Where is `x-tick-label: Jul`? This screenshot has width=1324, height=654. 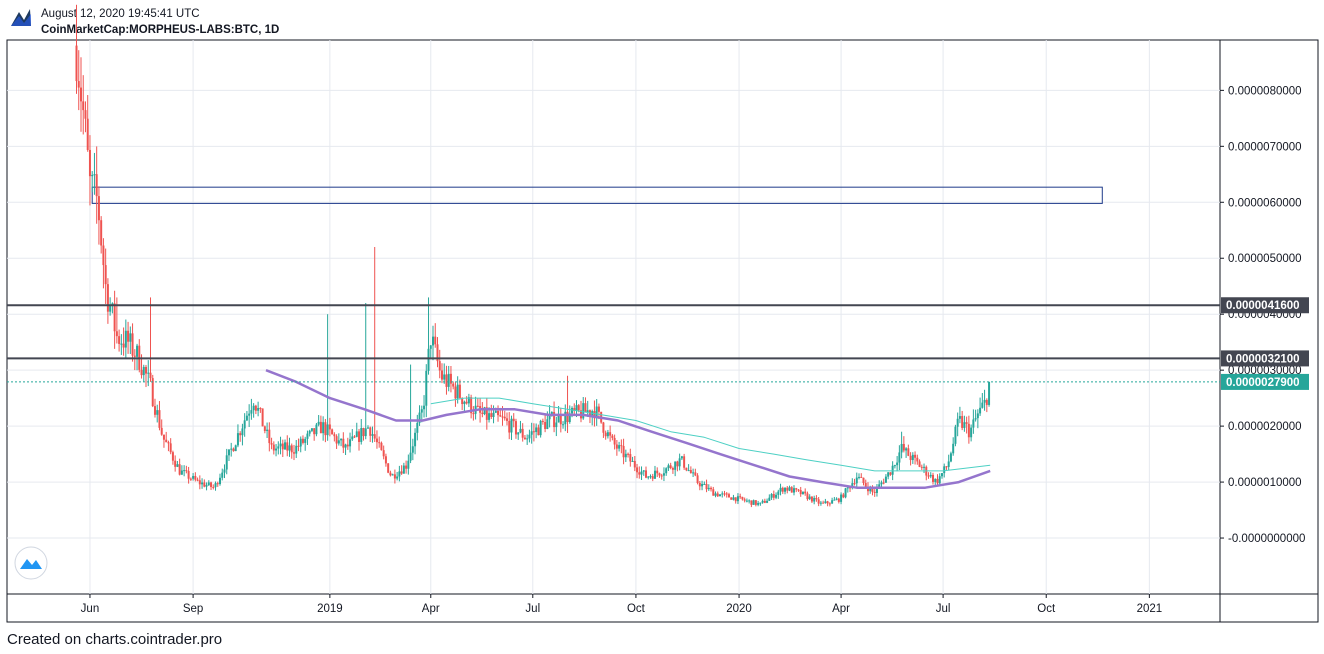 x-tick-label: Jul is located at coordinates (532, 609).